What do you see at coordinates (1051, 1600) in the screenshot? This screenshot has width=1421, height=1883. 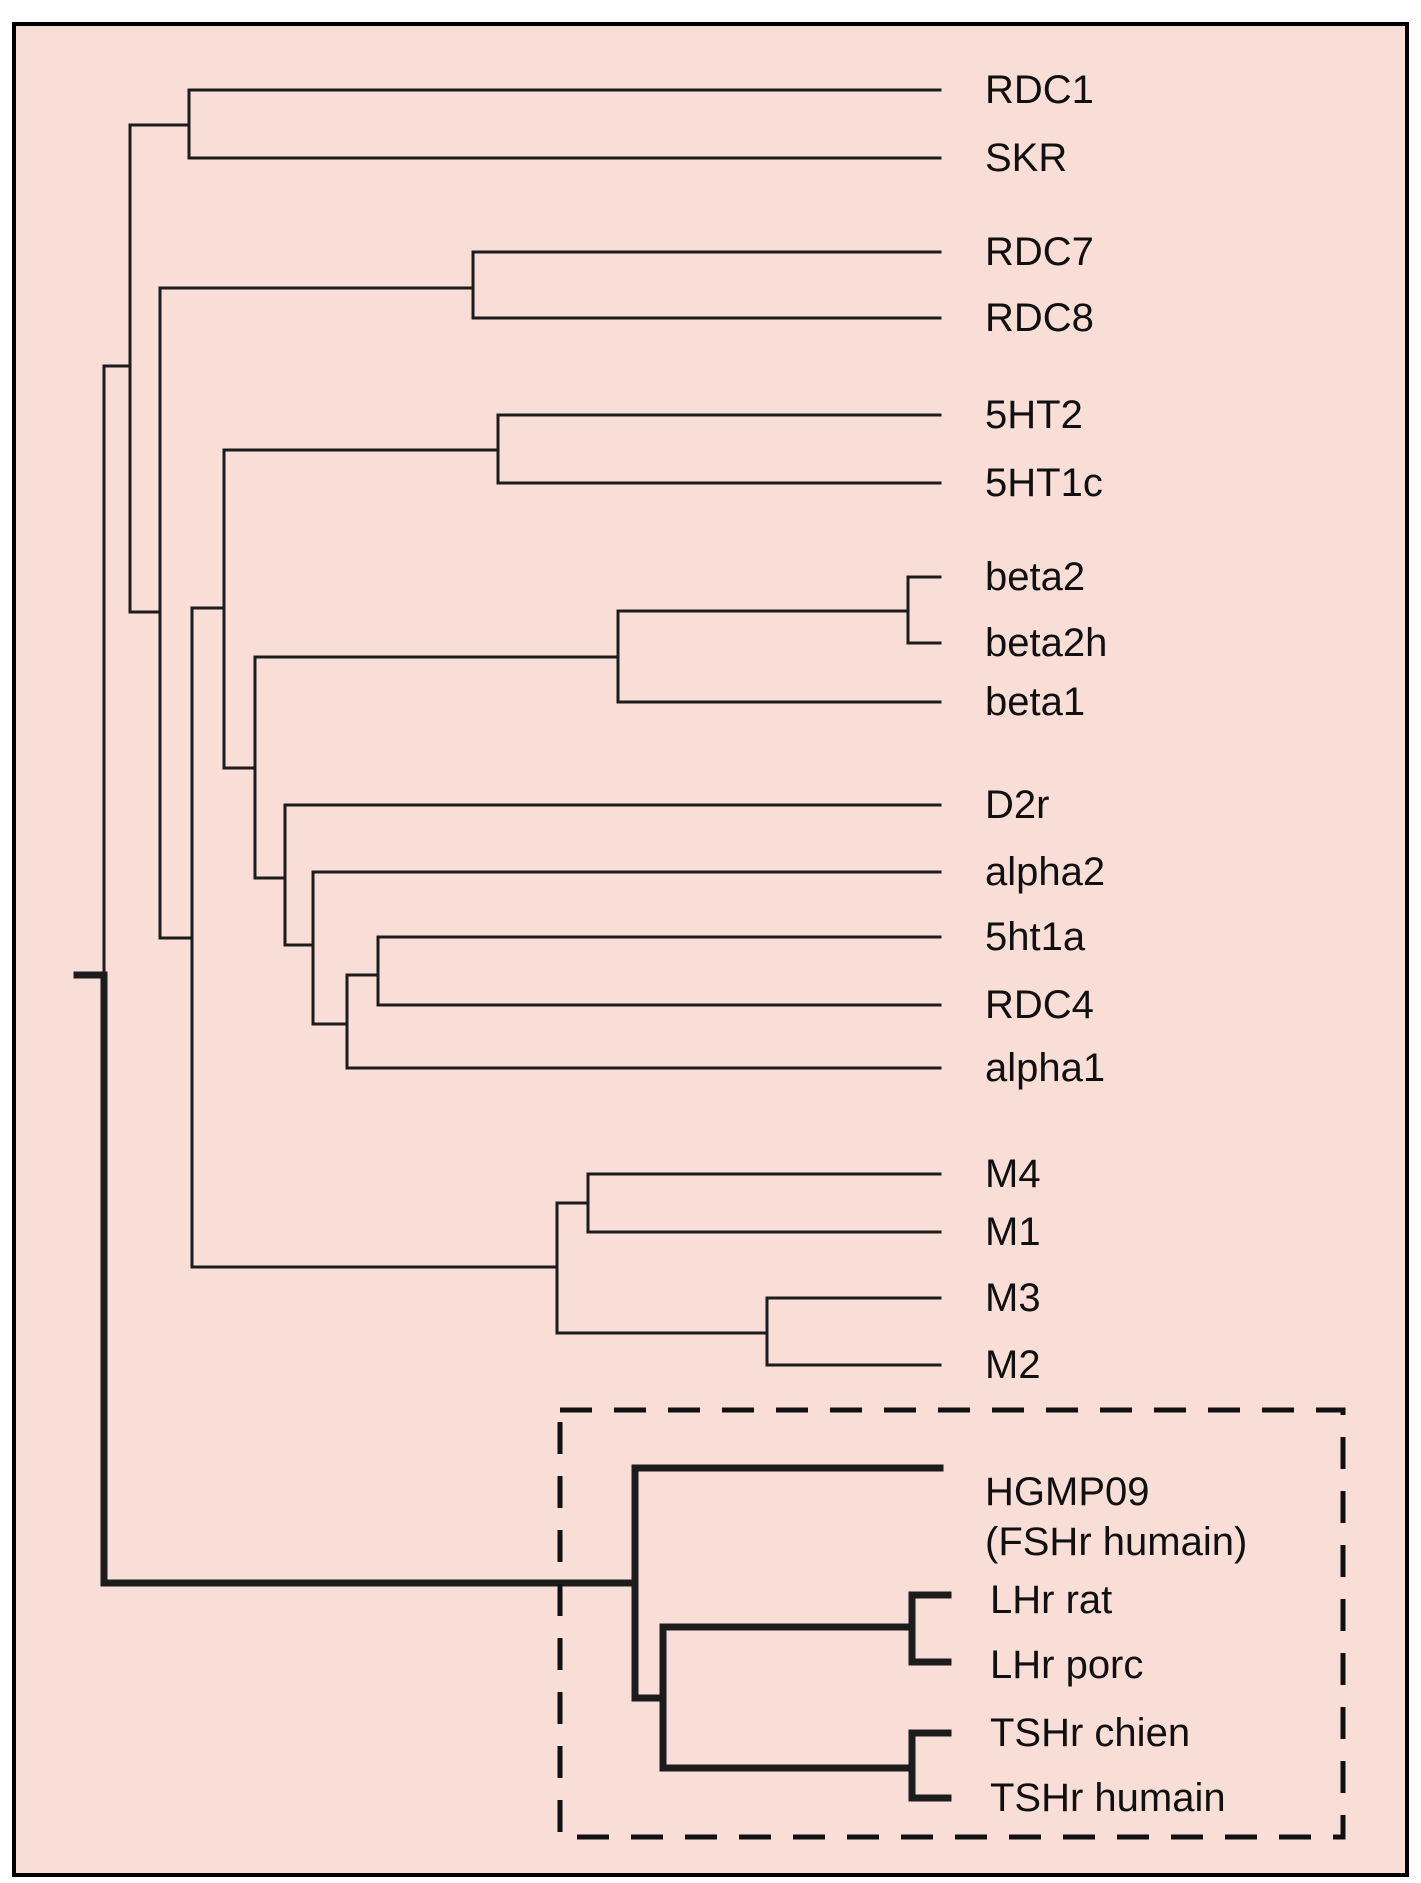 I see `leaf-label-lhr-rat: LHr rat` at bounding box center [1051, 1600].